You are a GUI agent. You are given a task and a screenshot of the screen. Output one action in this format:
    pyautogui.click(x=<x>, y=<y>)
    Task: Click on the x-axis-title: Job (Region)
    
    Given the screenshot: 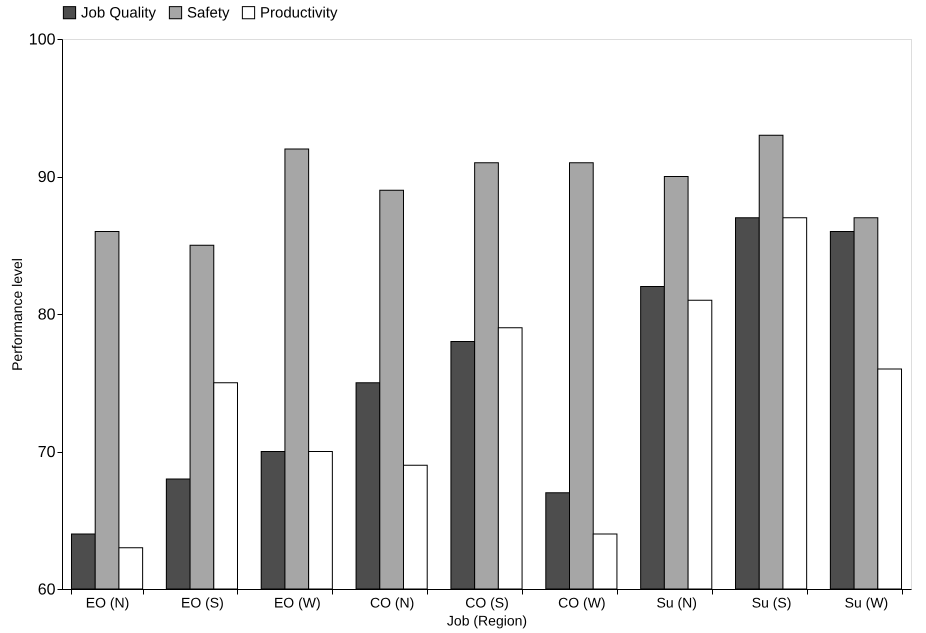 What is the action you would take?
    pyautogui.click(x=487, y=620)
    